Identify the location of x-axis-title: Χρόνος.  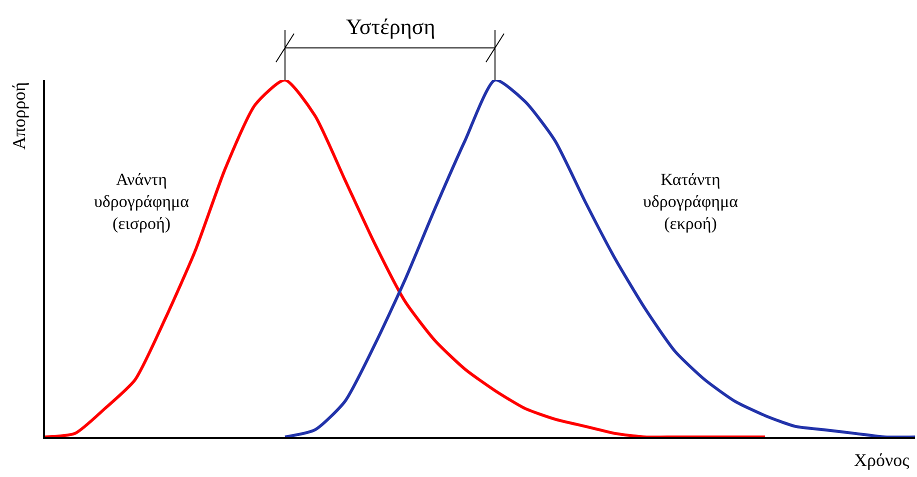
(882, 460).